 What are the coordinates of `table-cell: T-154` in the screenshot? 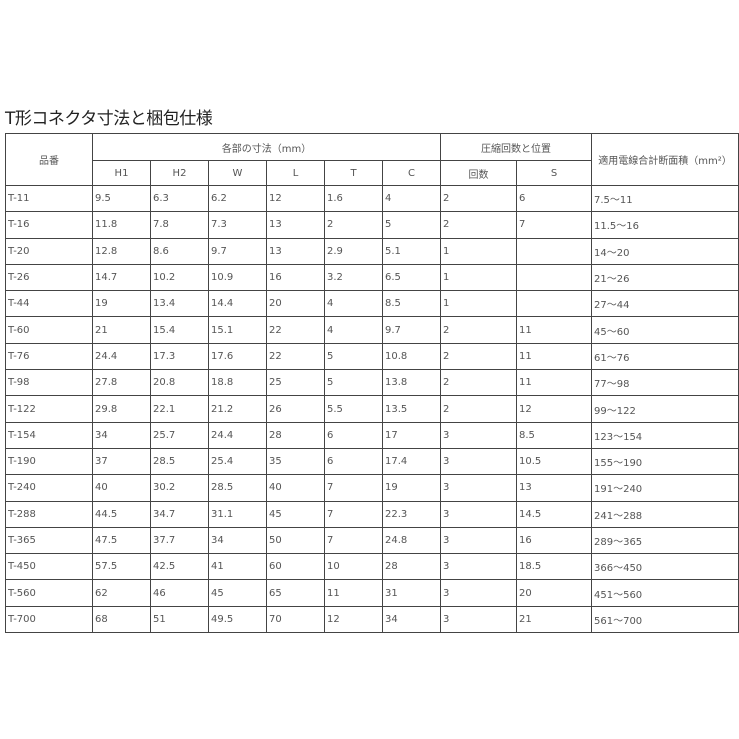 It's located at (49, 435).